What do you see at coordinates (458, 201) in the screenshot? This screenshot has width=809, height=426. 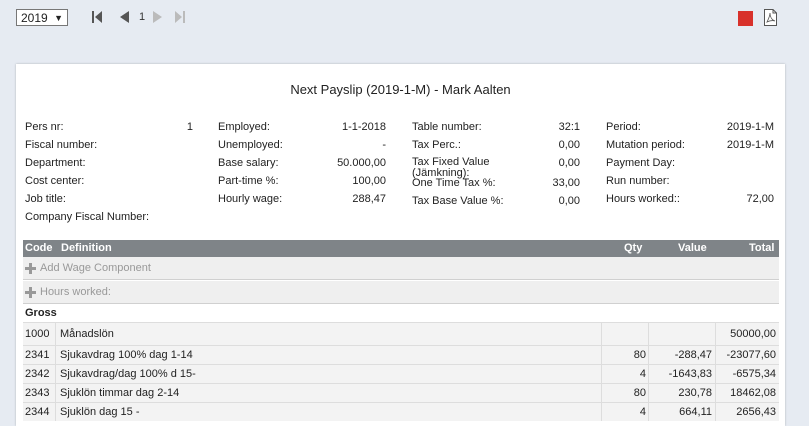 I see `info-label: Tax Base Value %:` at bounding box center [458, 201].